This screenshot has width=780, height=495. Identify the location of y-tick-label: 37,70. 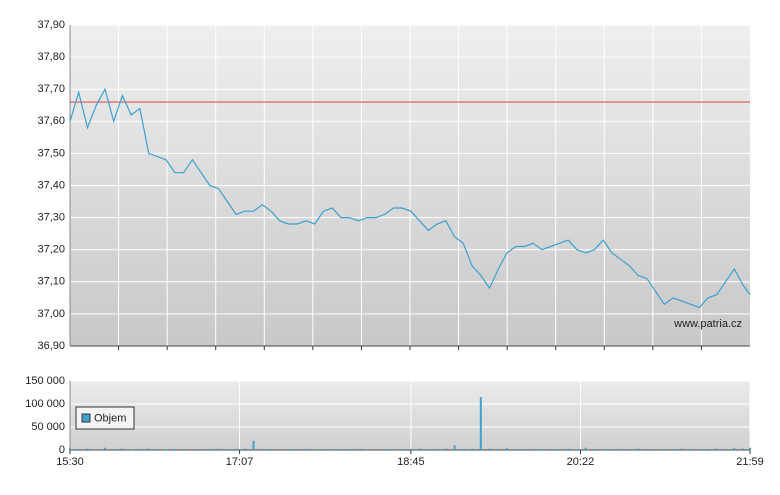
(51, 89).